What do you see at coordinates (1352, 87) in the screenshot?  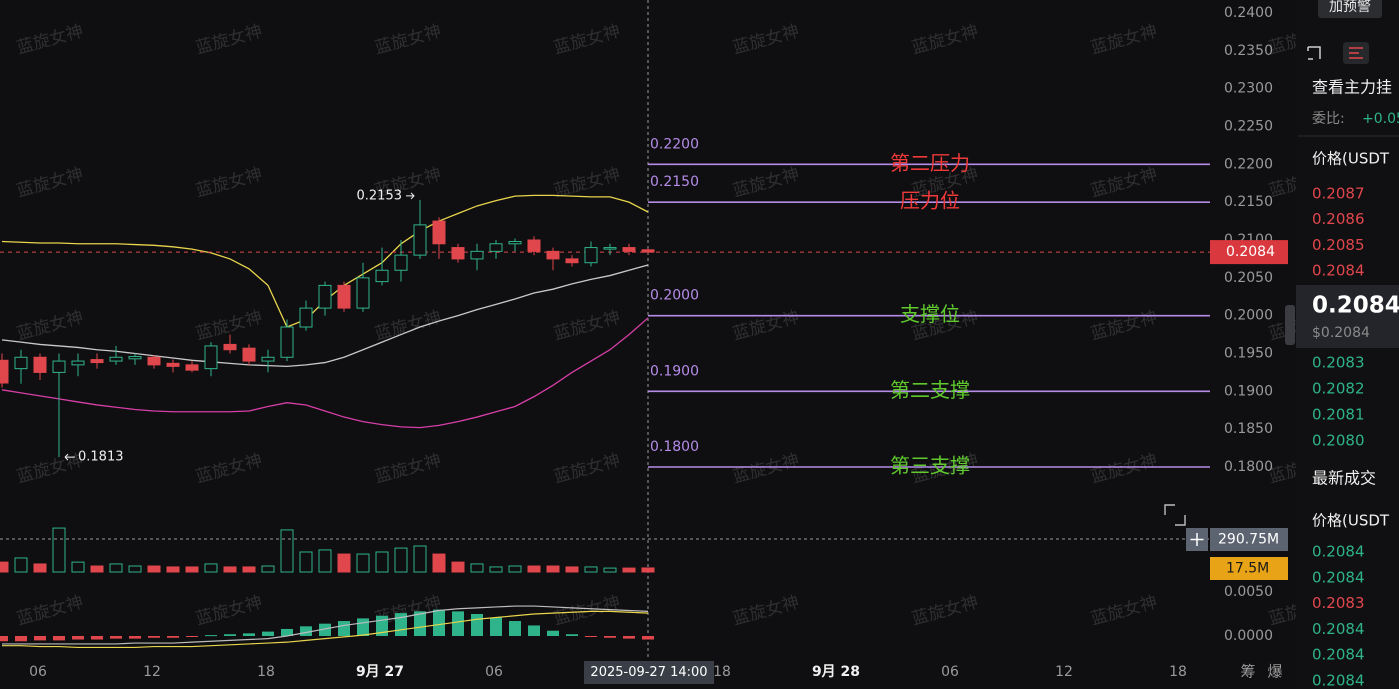 I see `main-orders: 查看主力挂` at bounding box center [1352, 87].